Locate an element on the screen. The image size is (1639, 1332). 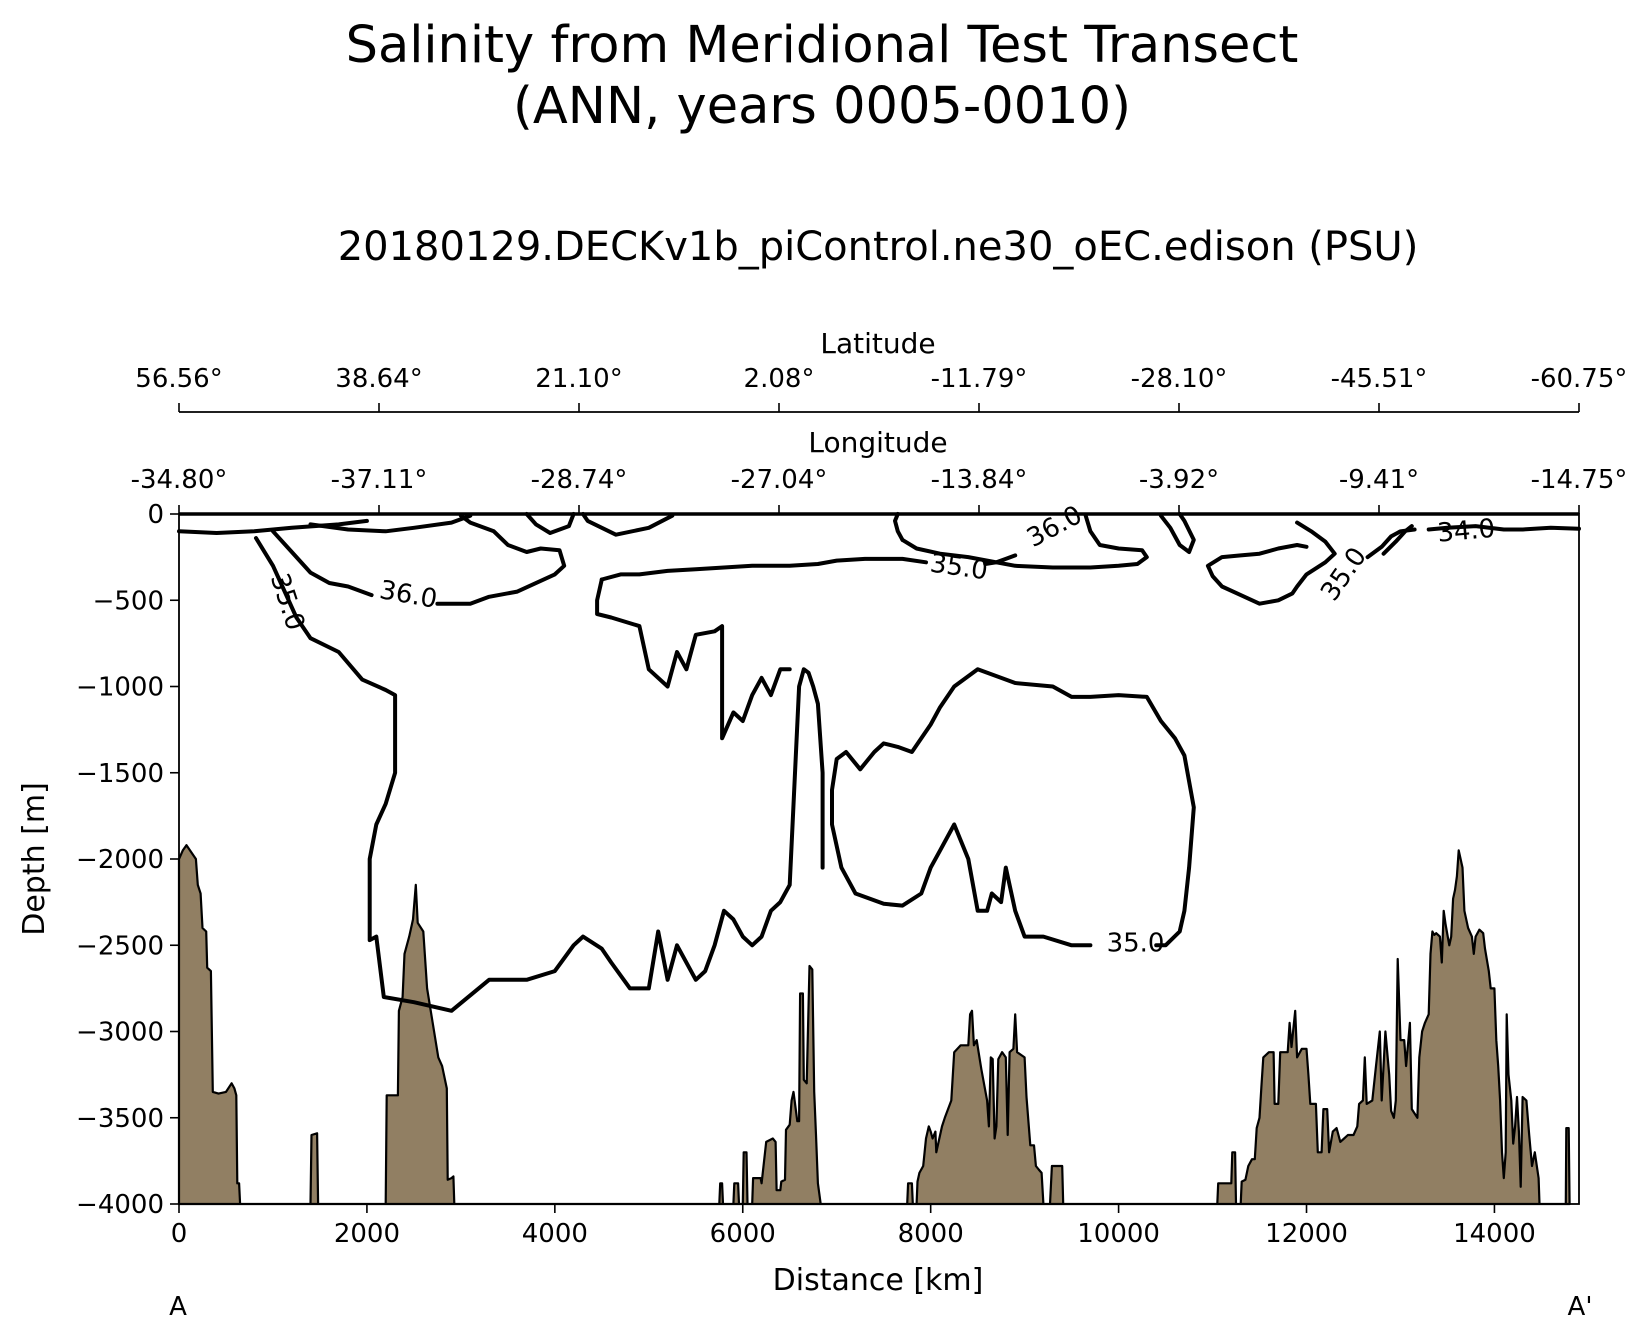
y-axis-ticks: 0 −500 −1000 −1500 −2000 −2500 −3000 −3500 −4000 is located at coordinates (127, 860).